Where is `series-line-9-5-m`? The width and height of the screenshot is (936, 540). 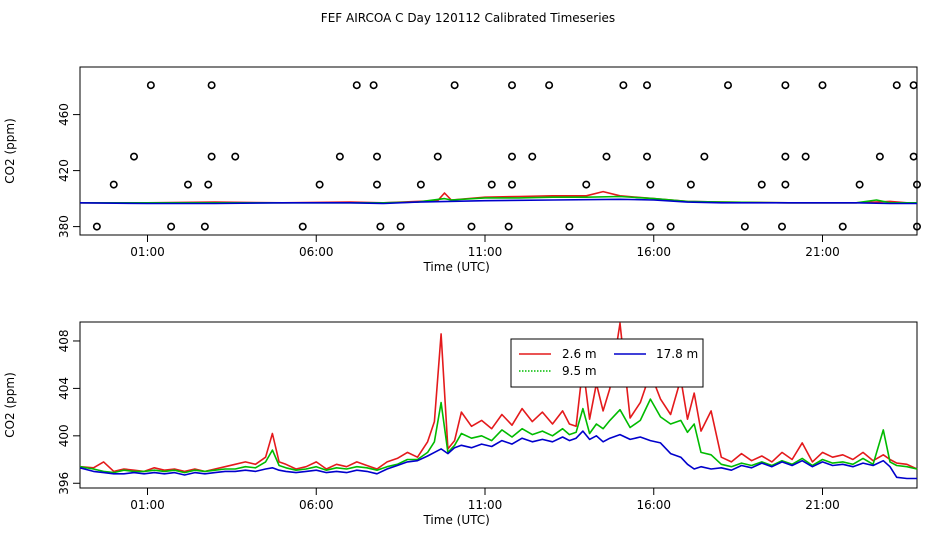 series-line-9-5-m is located at coordinates (498, 436).